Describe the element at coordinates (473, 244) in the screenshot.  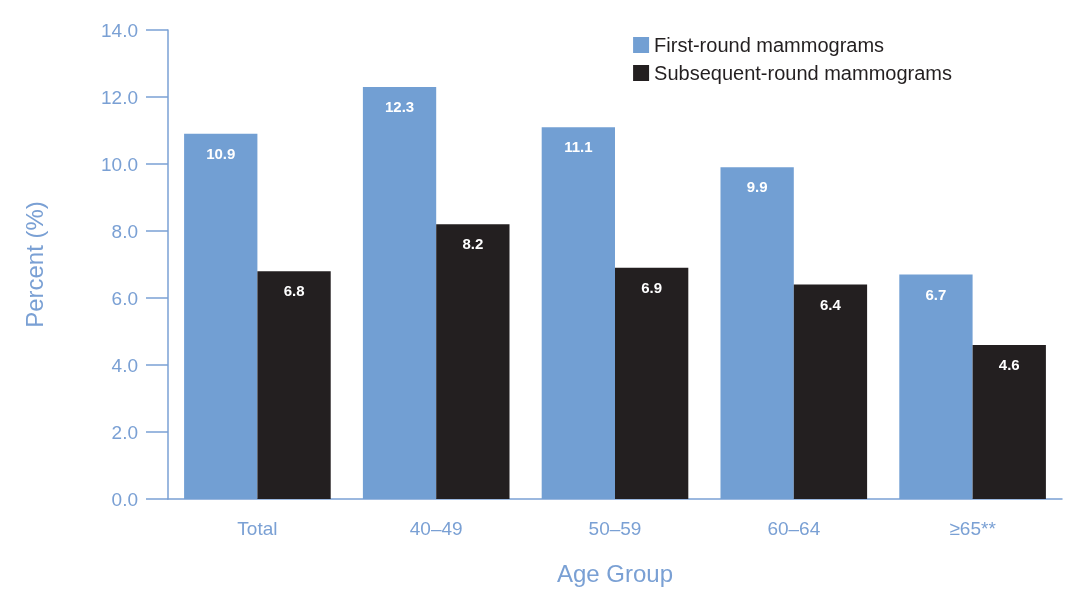
I see `data-label: 8.2` at that location.